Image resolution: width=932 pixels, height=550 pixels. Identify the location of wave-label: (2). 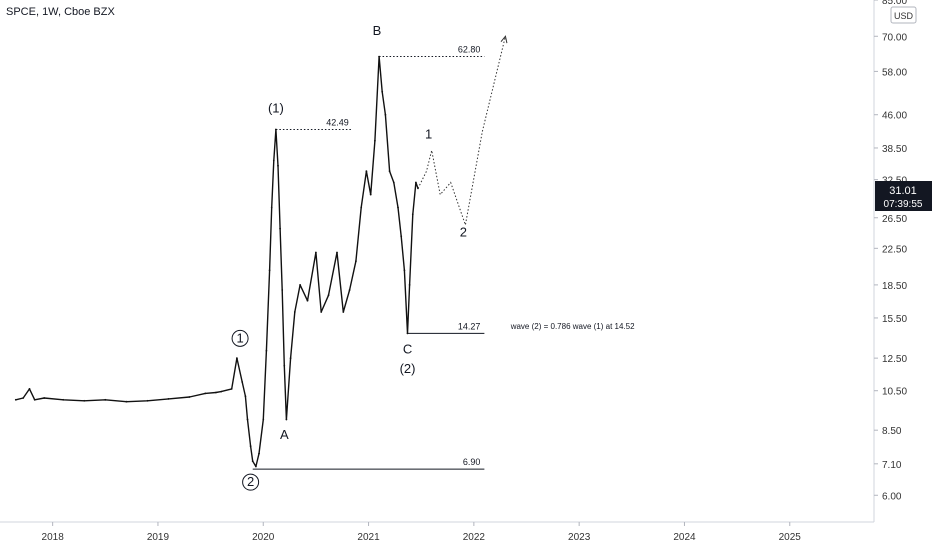
(408, 368).